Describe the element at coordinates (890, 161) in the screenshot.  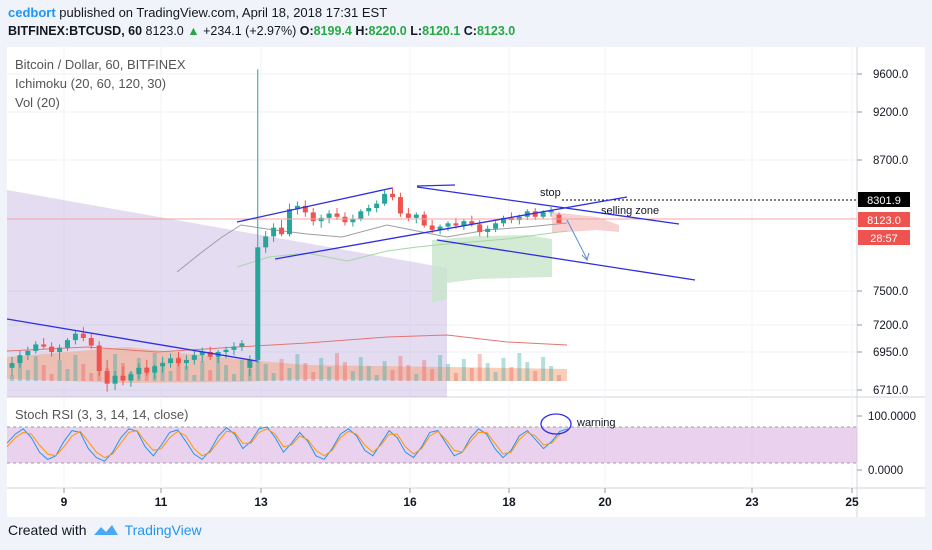
I see `price-tick-label: 8700.0` at that location.